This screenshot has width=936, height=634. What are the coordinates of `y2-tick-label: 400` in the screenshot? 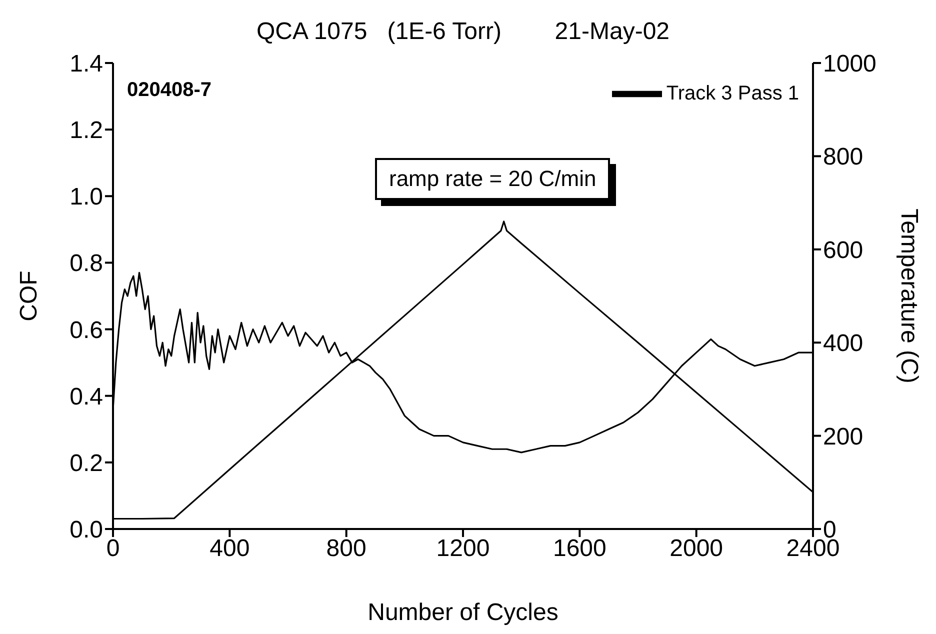 It's located at (843, 344).